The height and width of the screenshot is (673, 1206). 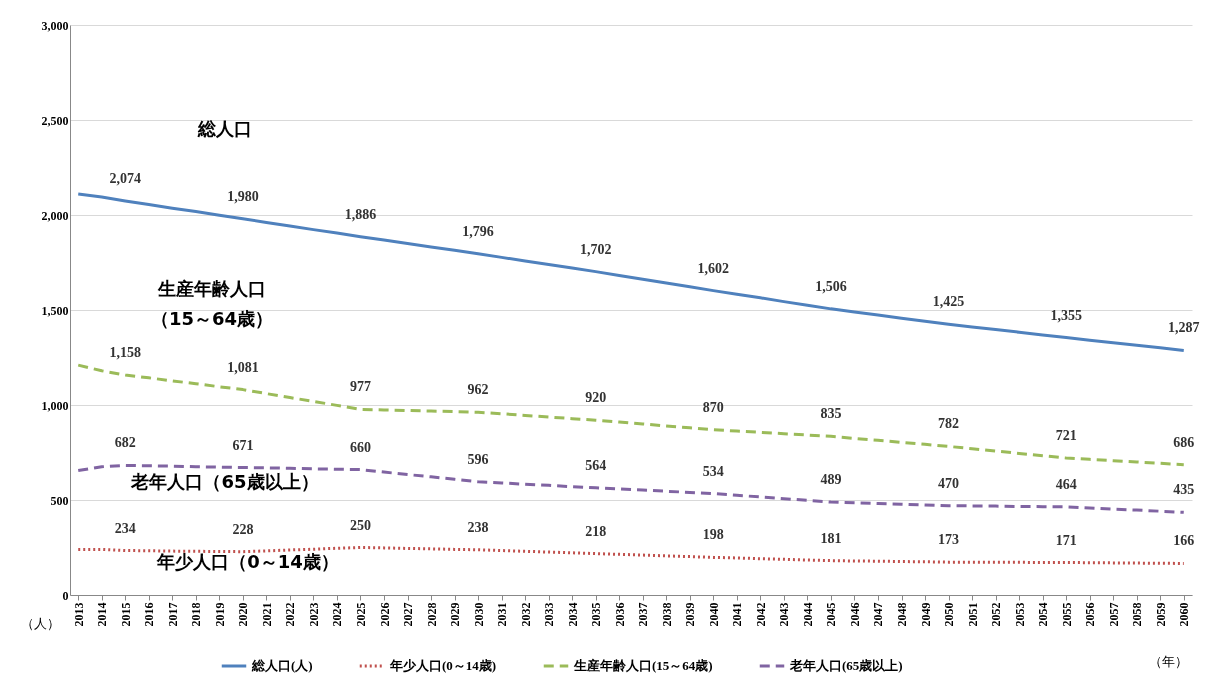 What do you see at coordinates (55, 25) in the screenshot?
I see `y-tick-label: 3,000` at bounding box center [55, 25].